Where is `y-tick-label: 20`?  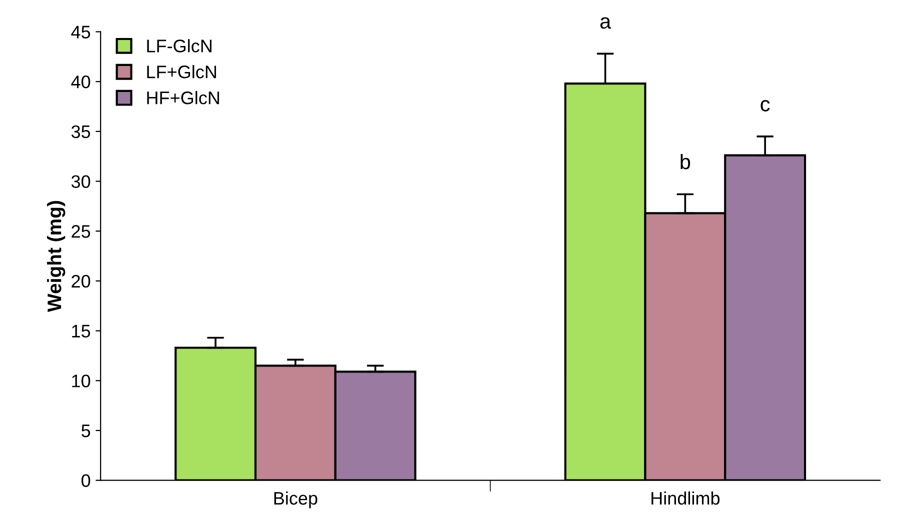
y-tick-label: 20 is located at coordinates (81, 281).